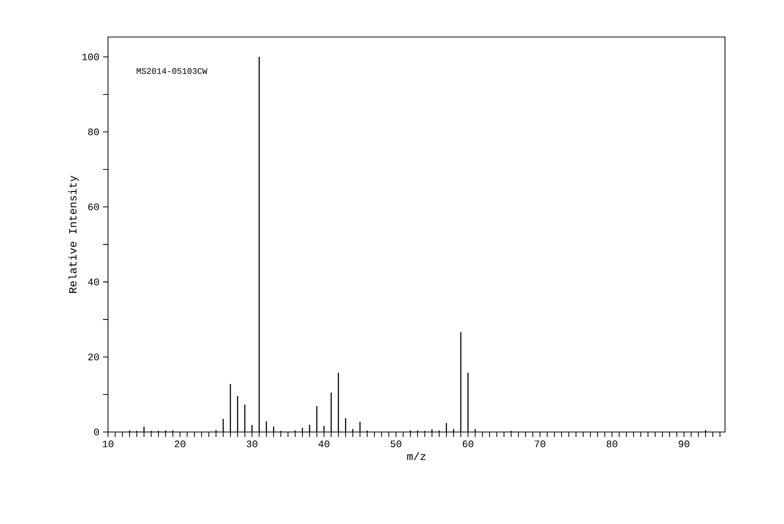 The image size is (784, 524). I want to click on annotation: MS2014-05103CW, so click(172, 71).